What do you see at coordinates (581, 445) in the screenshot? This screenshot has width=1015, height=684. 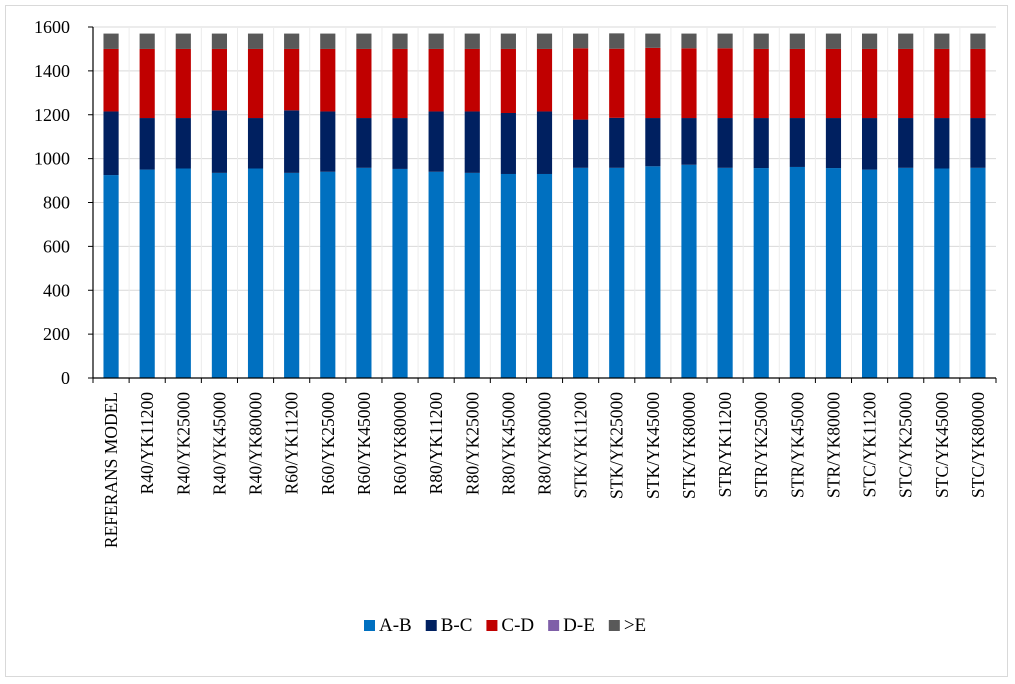 I see `x-tick-label: STK/YK11200` at bounding box center [581, 445].